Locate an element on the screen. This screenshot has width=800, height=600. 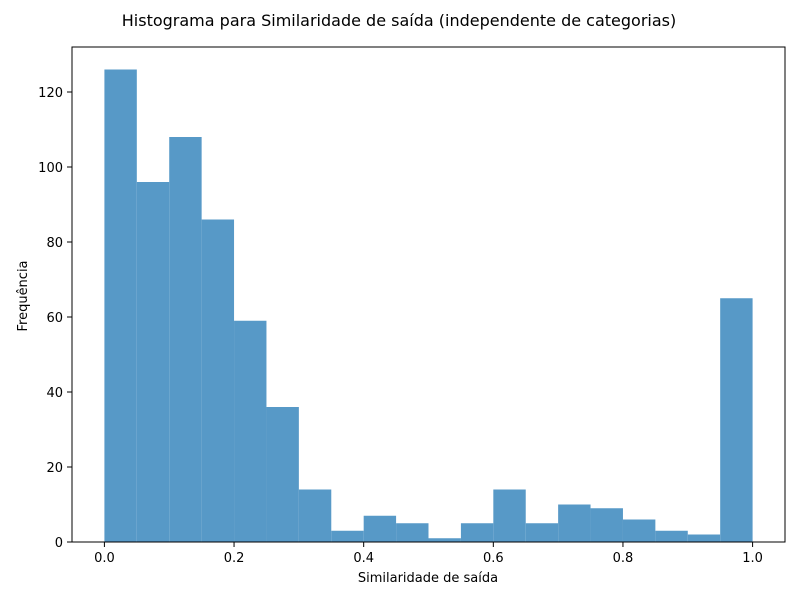
y-tick-label: 60 is located at coordinates (54, 318).